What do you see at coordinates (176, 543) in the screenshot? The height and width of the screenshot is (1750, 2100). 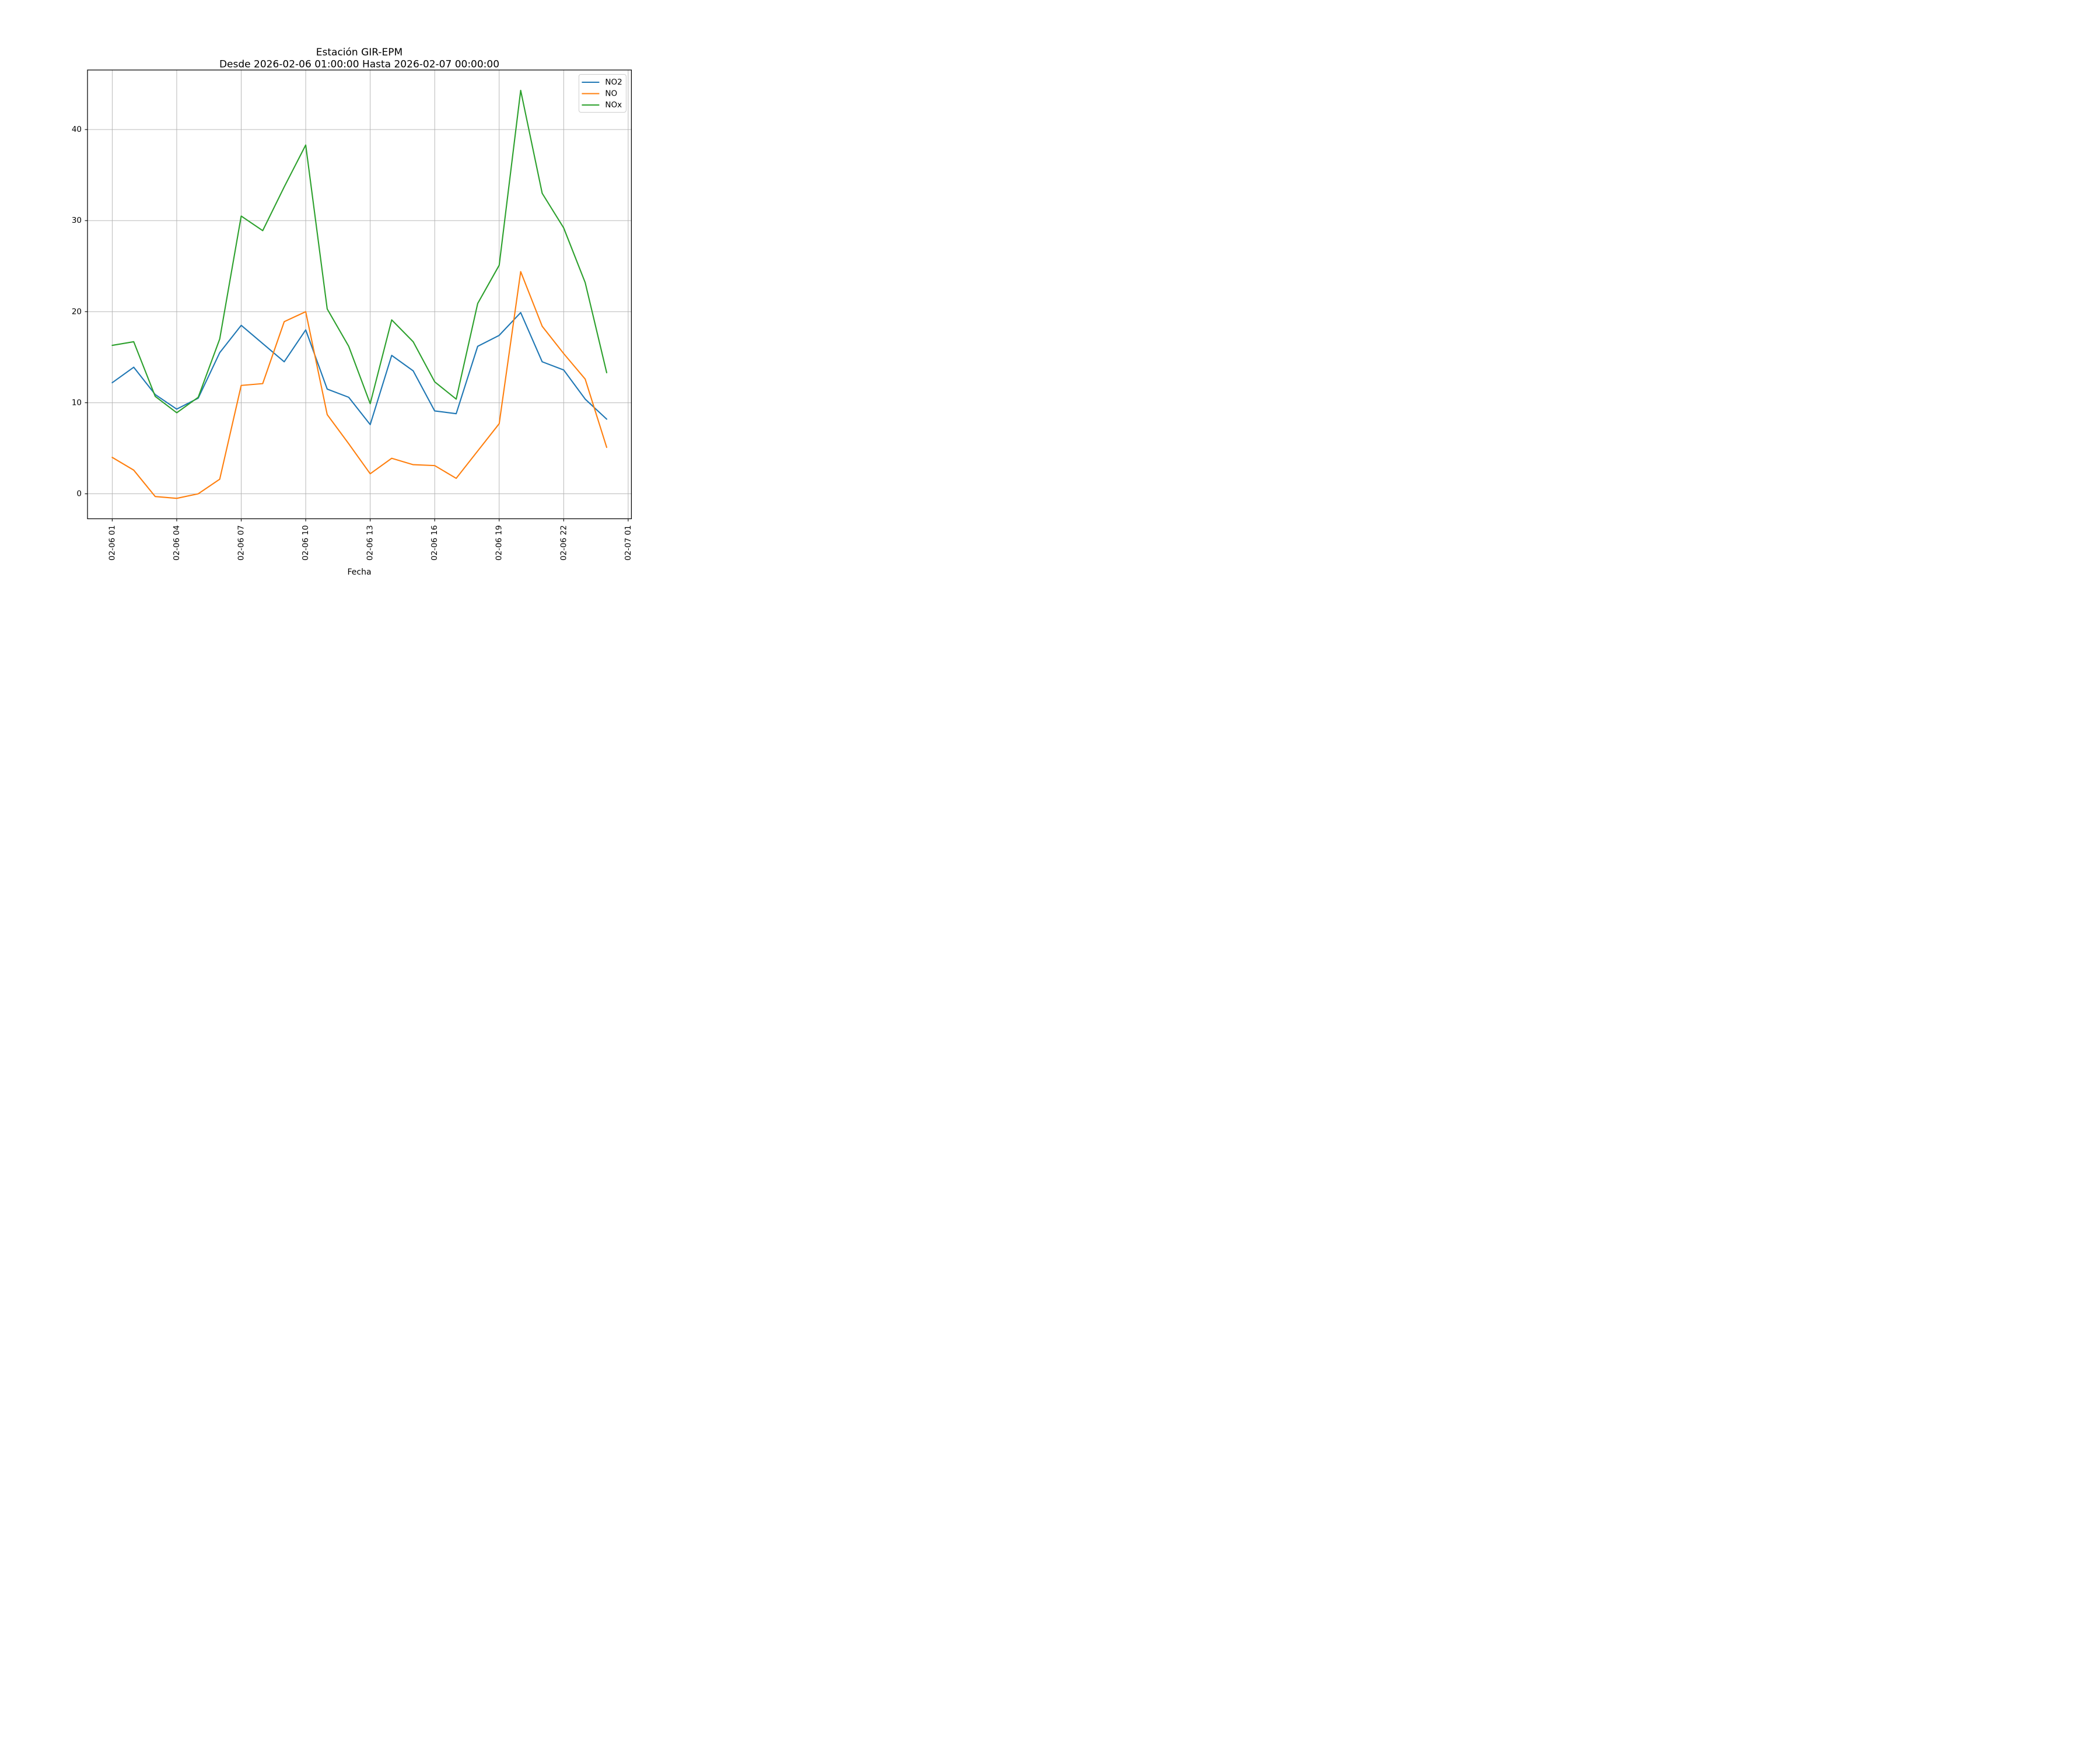 I see `x-tick-label: 02-06 04` at bounding box center [176, 543].